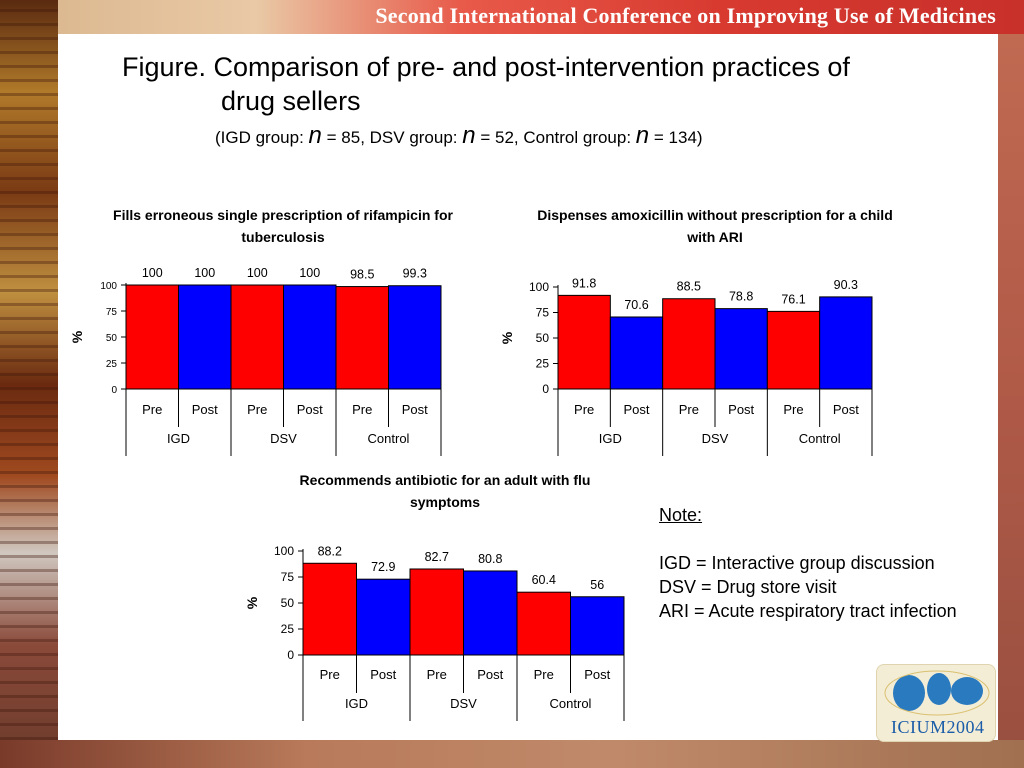  What do you see at coordinates (362, 275) in the screenshot?
I see `data-label: 98.5` at bounding box center [362, 275].